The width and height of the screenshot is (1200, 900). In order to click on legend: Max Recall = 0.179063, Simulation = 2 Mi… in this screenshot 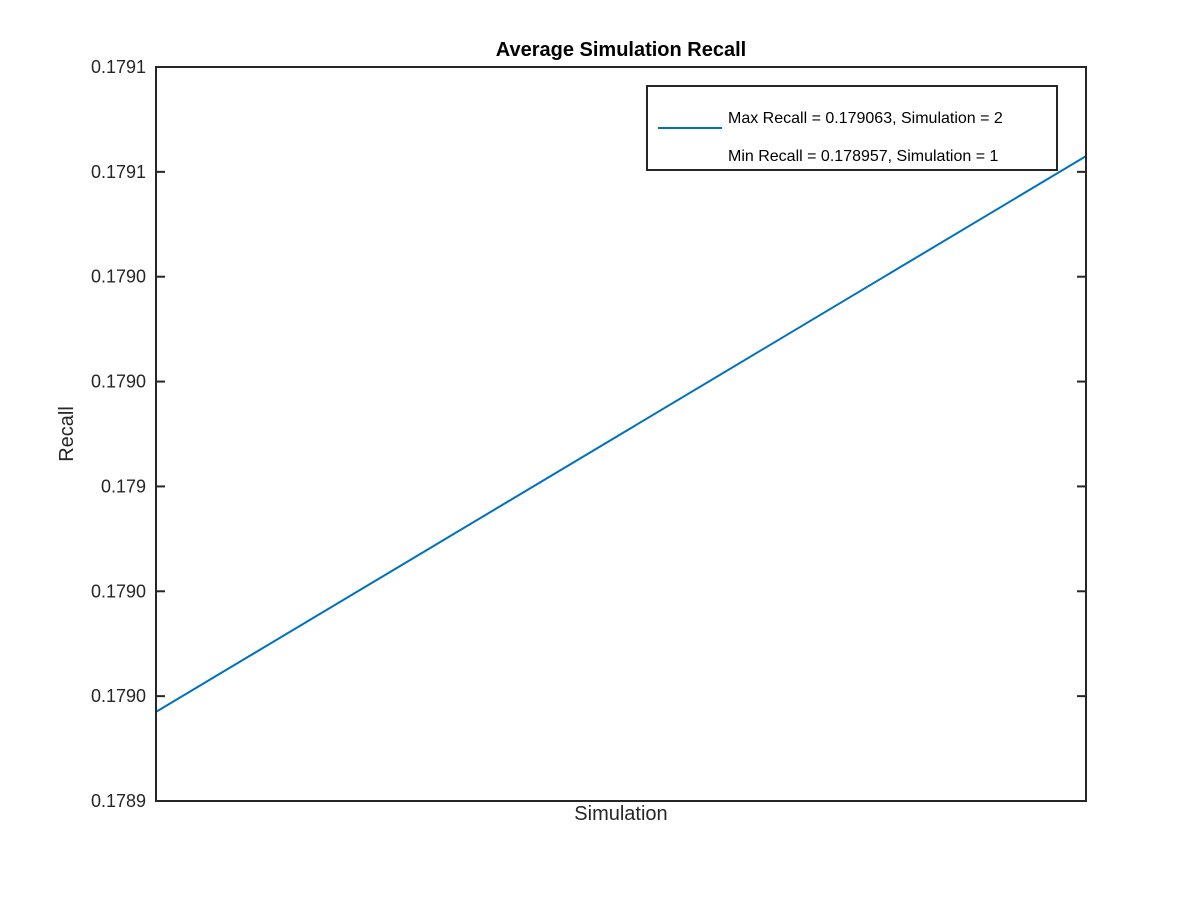, I will do `click(852, 128)`.